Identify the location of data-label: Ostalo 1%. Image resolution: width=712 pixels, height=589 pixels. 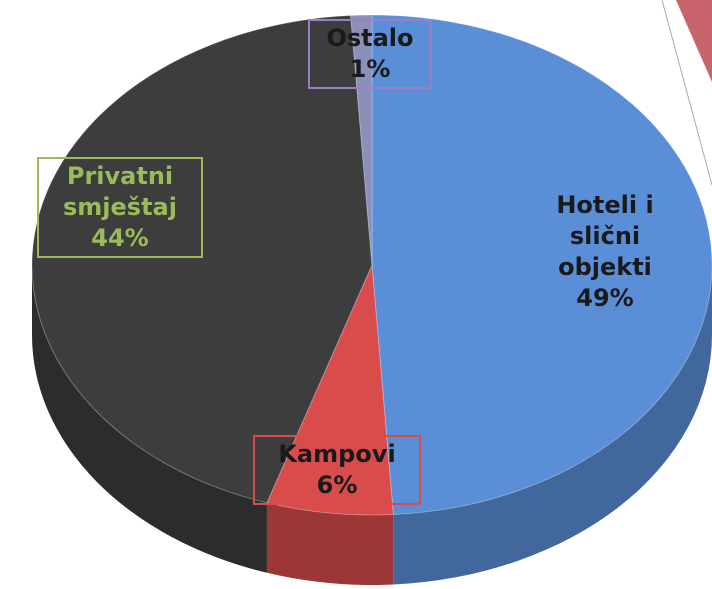
(370, 54).